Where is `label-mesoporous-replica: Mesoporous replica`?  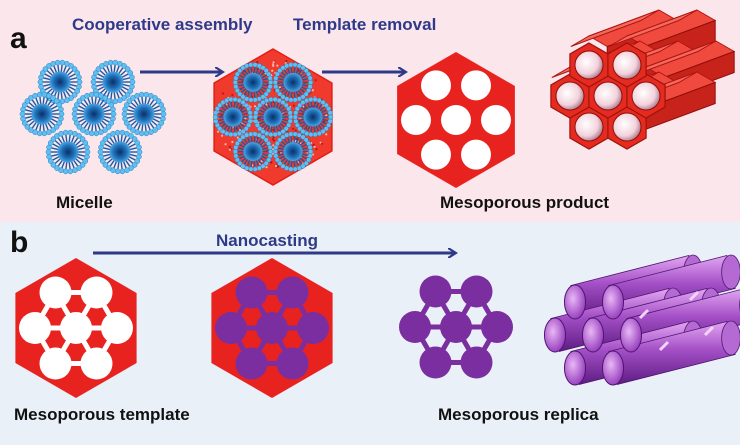 label-mesoporous-replica: Mesoporous replica is located at coordinates (518, 414).